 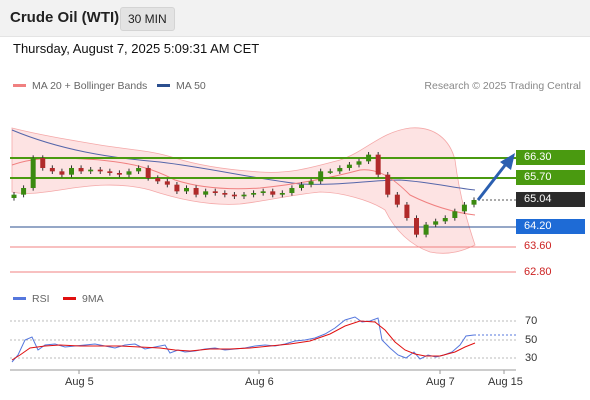 I want to click on x-label-aug6: Aug 6, so click(x=259, y=382).